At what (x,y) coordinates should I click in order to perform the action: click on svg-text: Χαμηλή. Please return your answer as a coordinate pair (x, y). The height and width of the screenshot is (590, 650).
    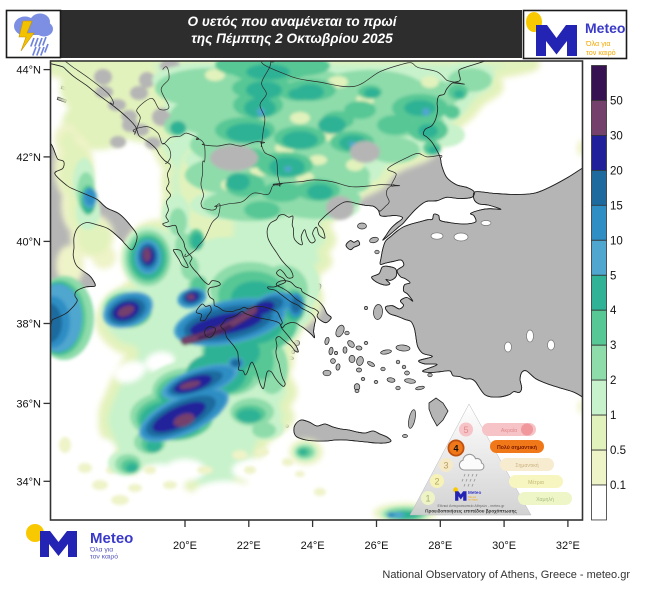
    Looking at the image, I should click on (545, 499).